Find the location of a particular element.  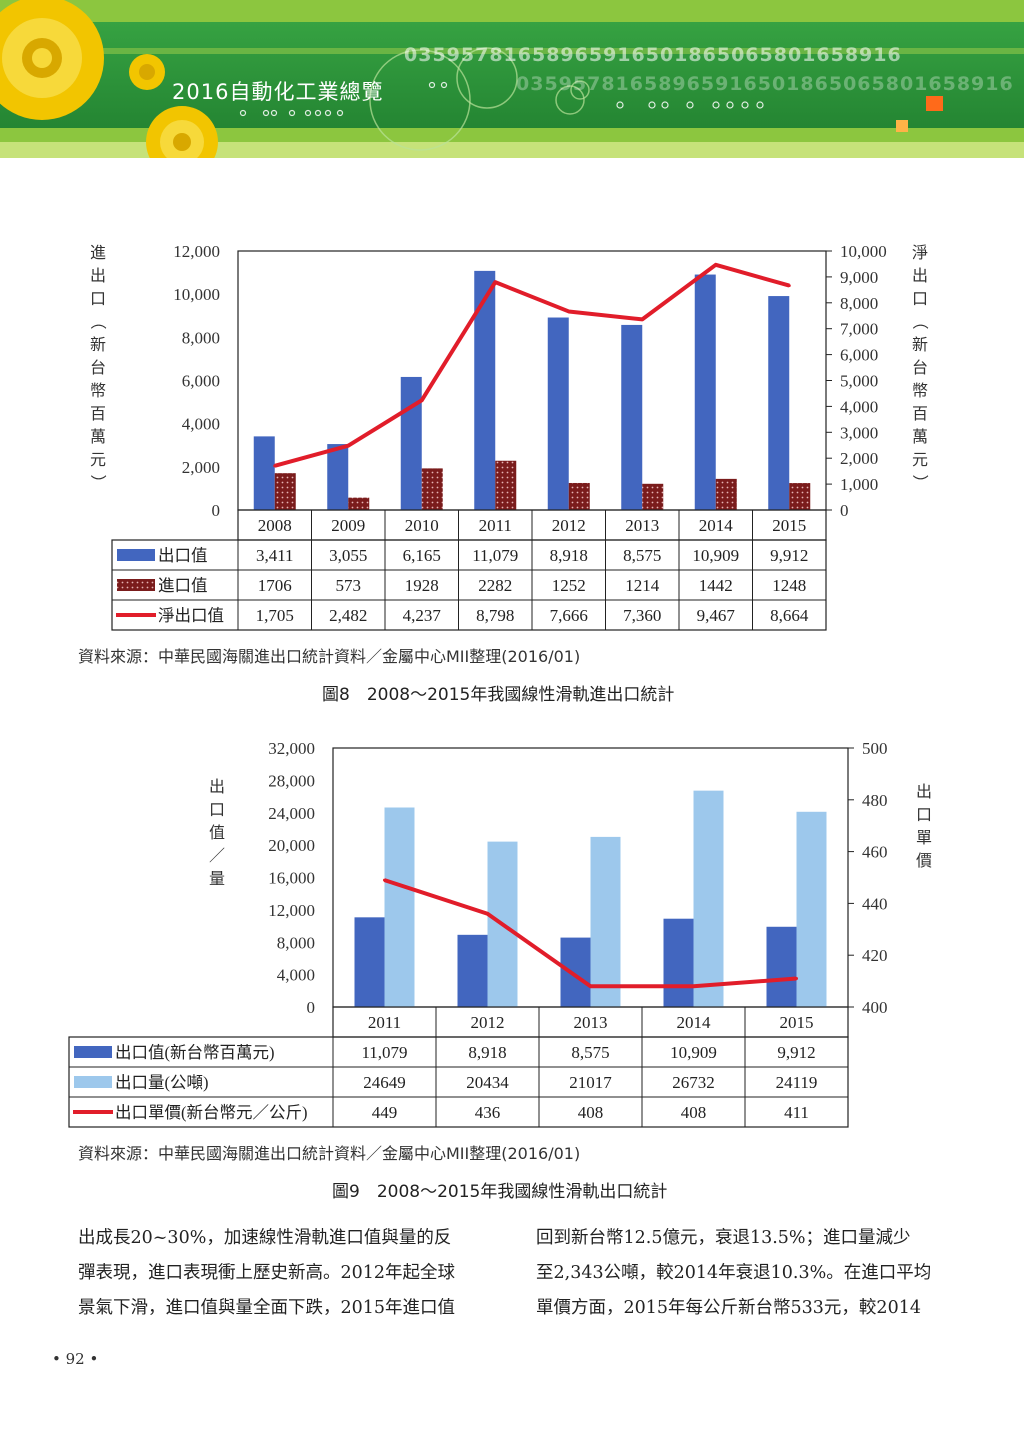

c9-table-cell: 436 is located at coordinates (488, 1112).